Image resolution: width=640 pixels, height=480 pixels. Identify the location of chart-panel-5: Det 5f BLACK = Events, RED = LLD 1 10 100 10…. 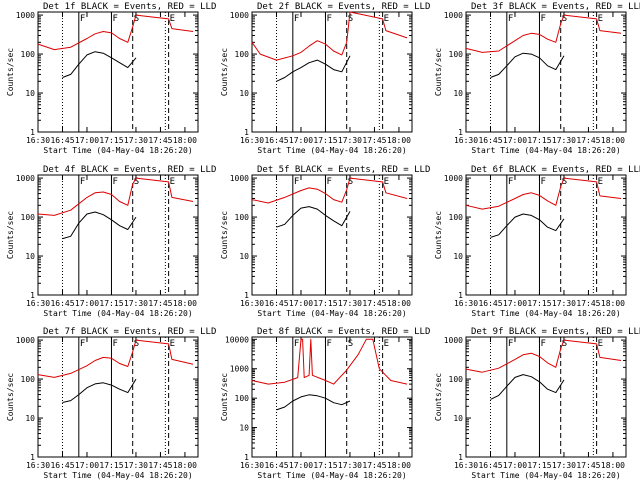
(325, 241).